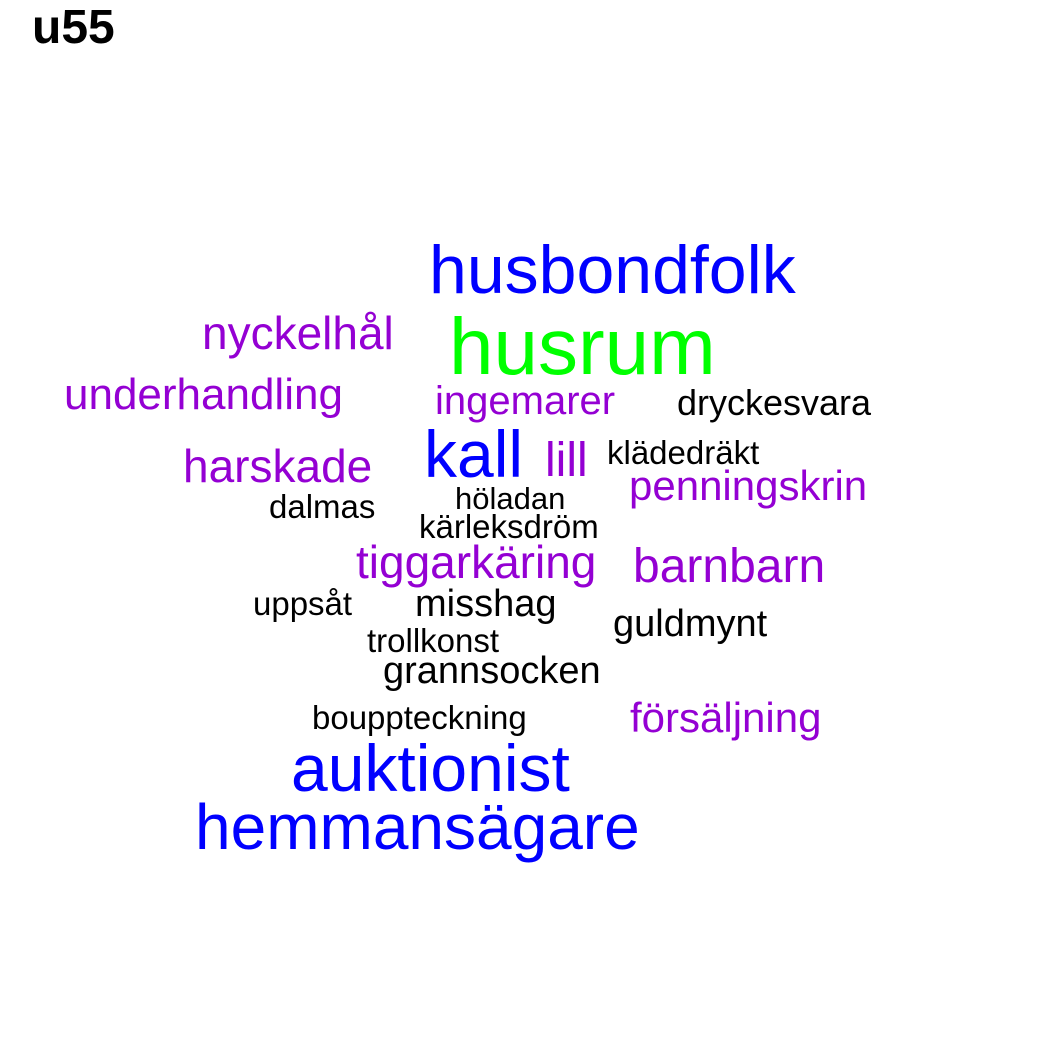 The width and height of the screenshot is (1050, 1050). What do you see at coordinates (203, 394) in the screenshot?
I see `word-underhandling: underhandling` at bounding box center [203, 394].